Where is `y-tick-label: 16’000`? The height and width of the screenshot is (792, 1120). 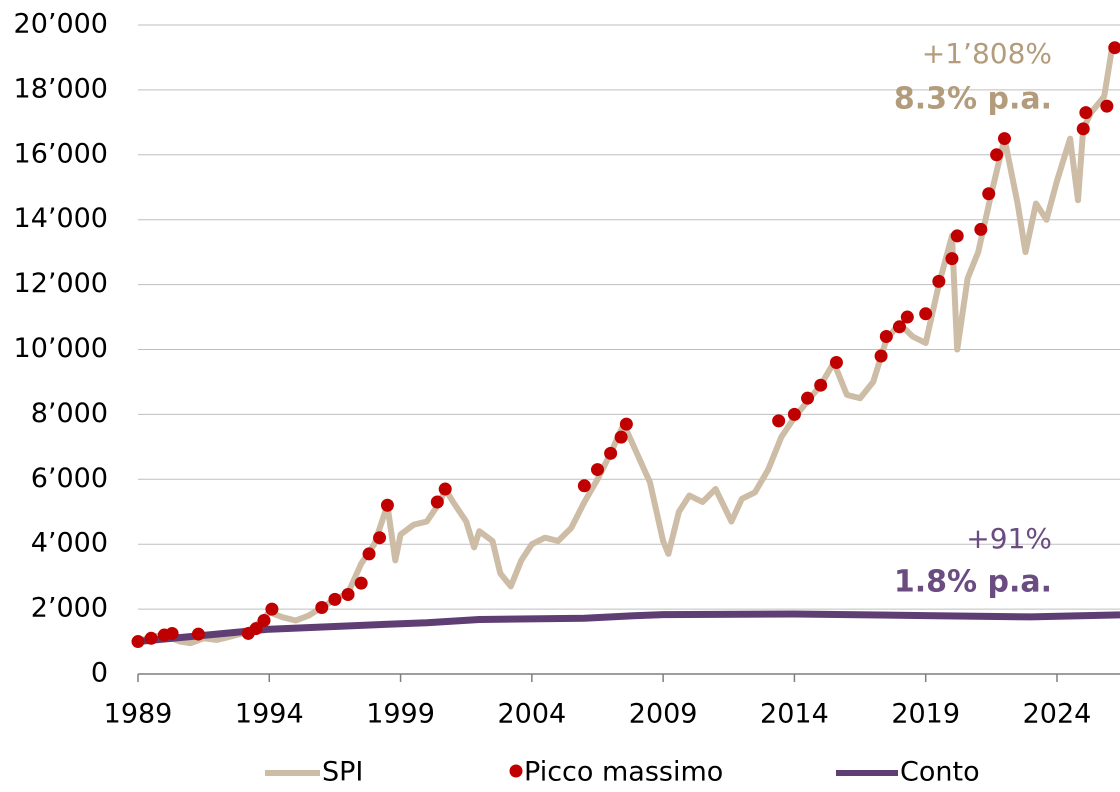
y-tick-label: 16’000 is located at coordinates (61, 153).